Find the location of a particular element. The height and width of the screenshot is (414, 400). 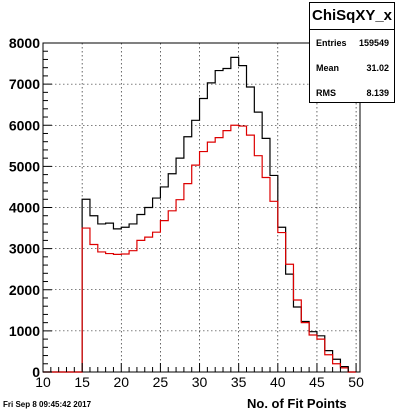

stats-mean-value: 31.02 is located at coordinates (377, 68).